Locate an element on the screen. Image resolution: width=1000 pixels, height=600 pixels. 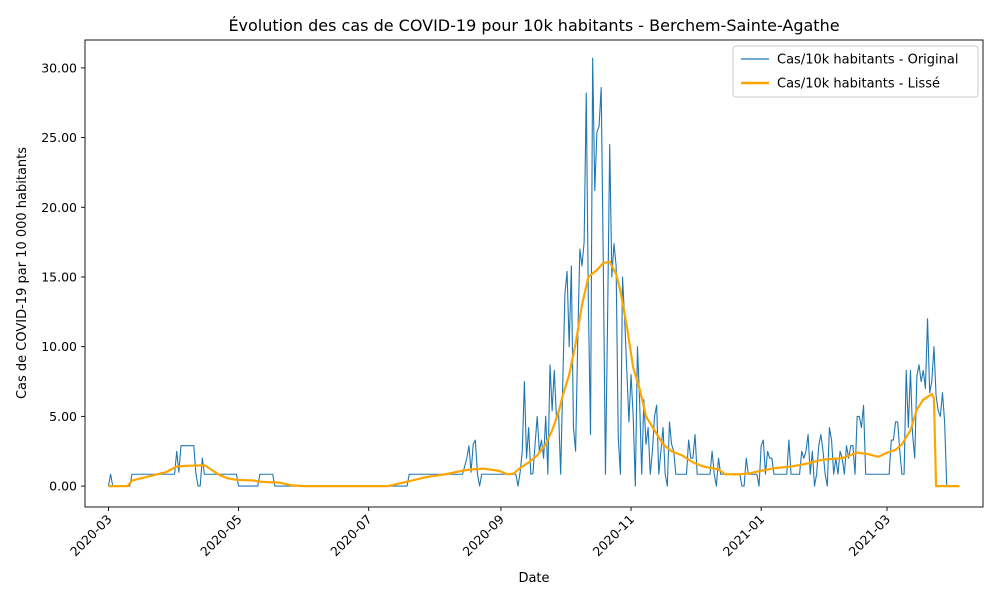
legend-label-smoothed: Cas/10k habitants - Lissé is located at coordinates (858, 84).